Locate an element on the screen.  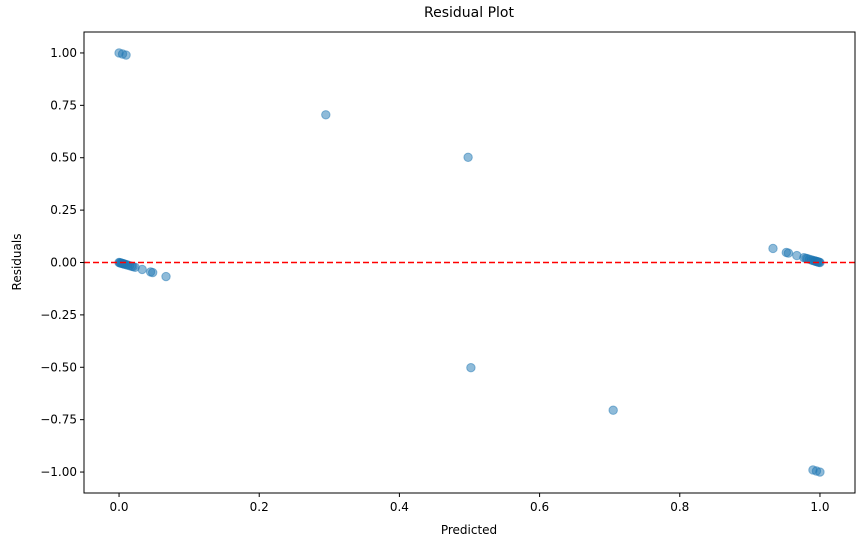
y-tick-label: −0.25 is located at coordinates (58, 315).